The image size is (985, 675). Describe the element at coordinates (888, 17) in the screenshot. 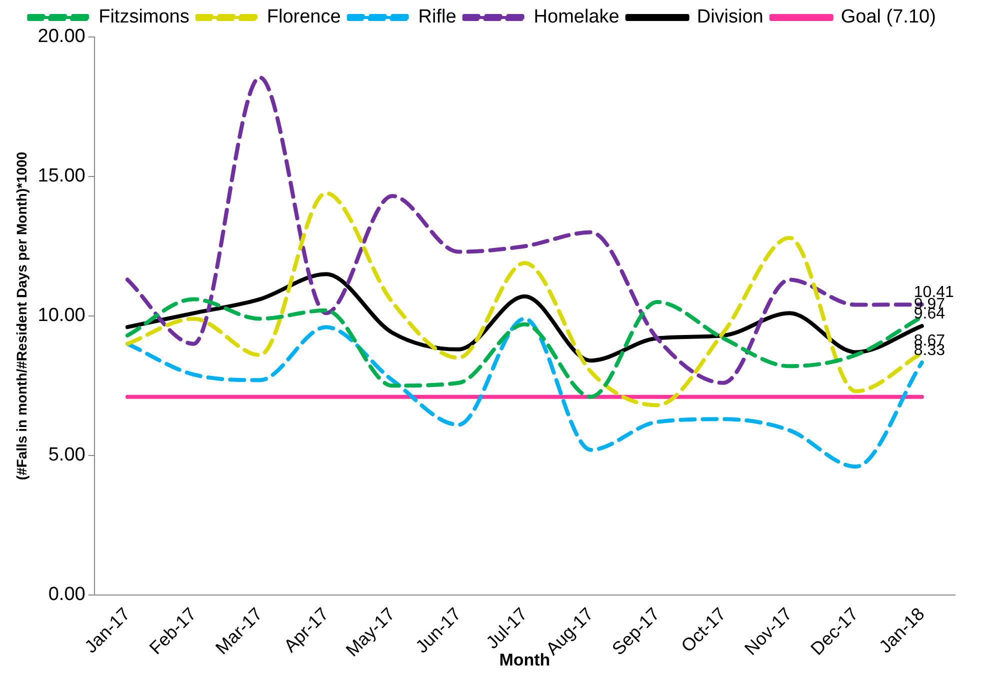

I see `legend-label: Goal (7.10)` at that location.